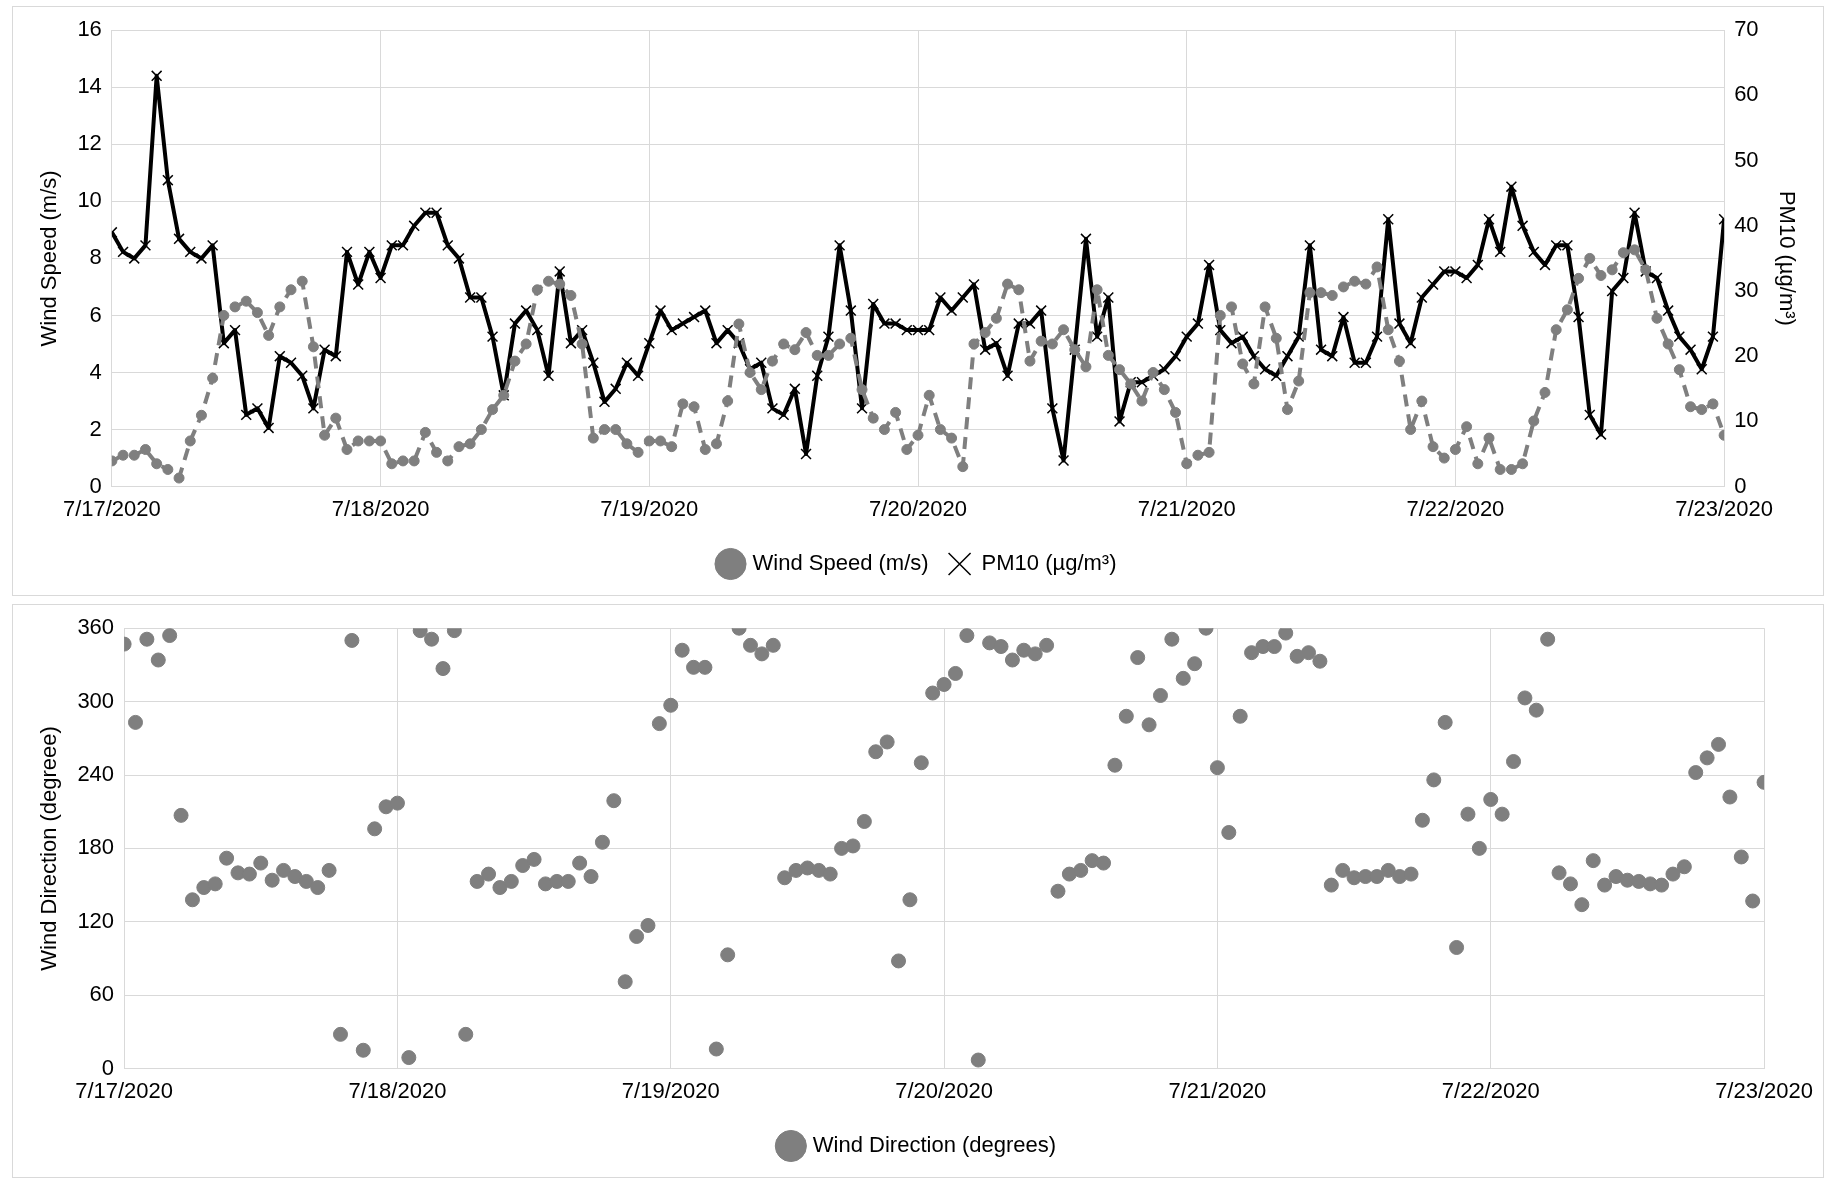 The width and height of the screenshot is (1835, 1189). I want to click on y2-tick-label: 70, so click(1746, 29).